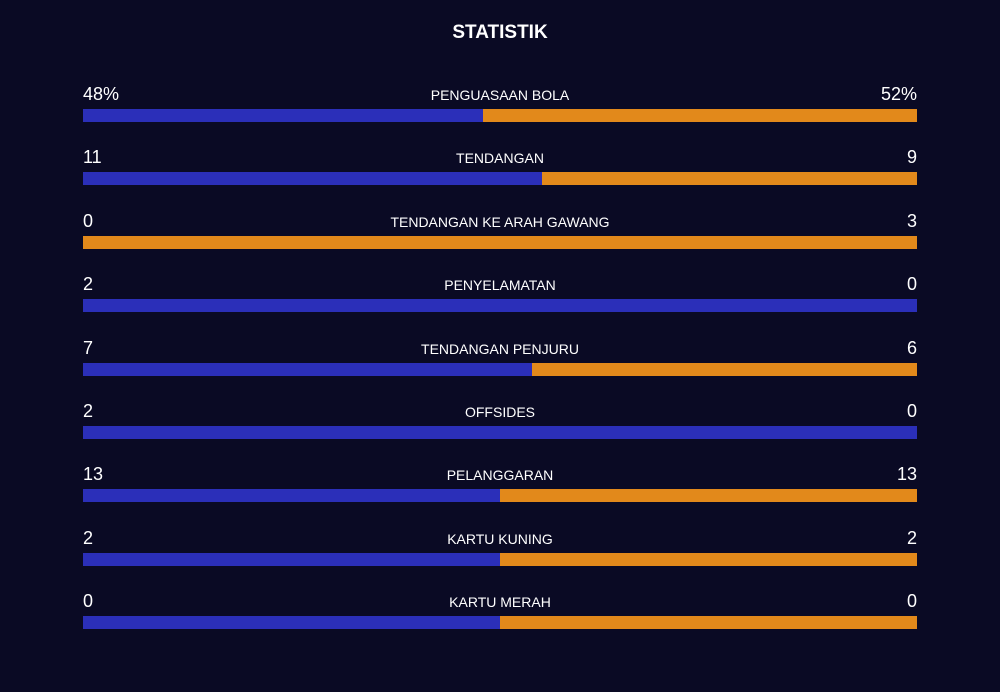 Image resolution: width=1000 pixels, height=692 pixels. Describe the element at coordinates (500, 488) in the screenshot. I see `stat-row: 13 PELANGGARAN 13` at that location.